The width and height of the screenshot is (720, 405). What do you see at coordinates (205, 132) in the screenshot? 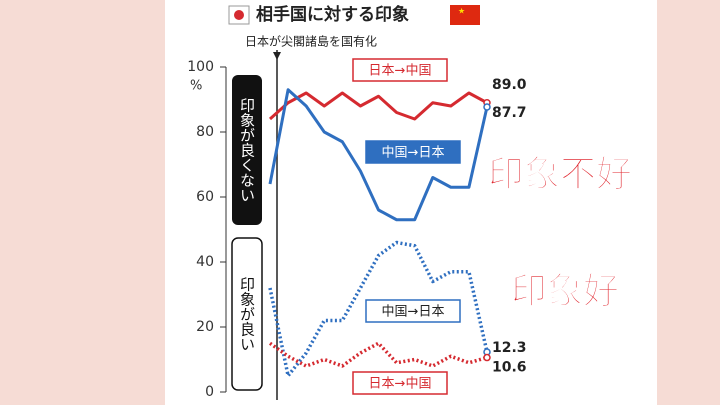
I see `y-tick-label: 80` at bounding box center [205, 132].